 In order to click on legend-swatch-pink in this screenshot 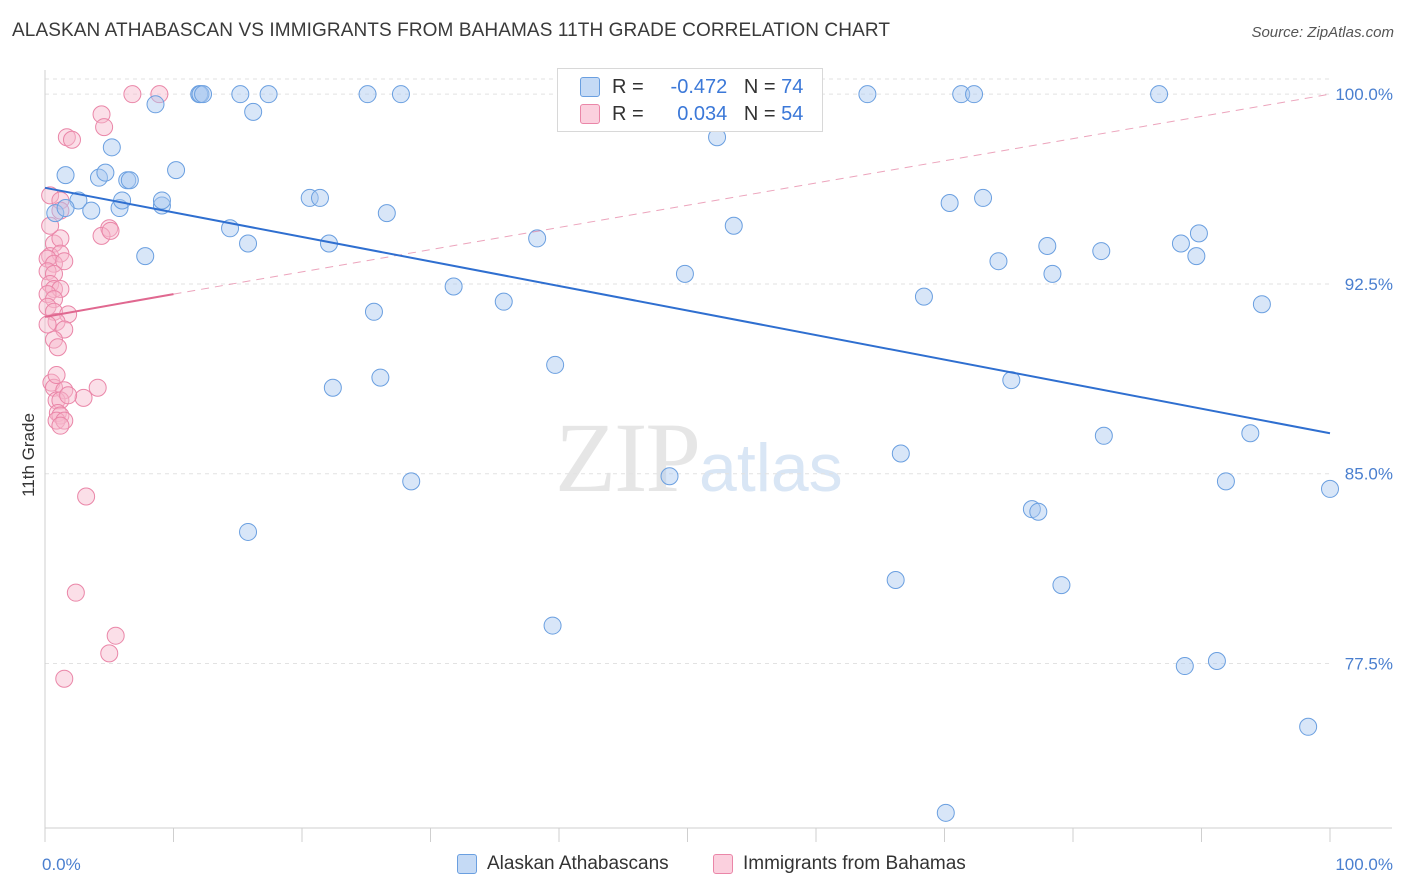, I will do `click(590, 114)`.